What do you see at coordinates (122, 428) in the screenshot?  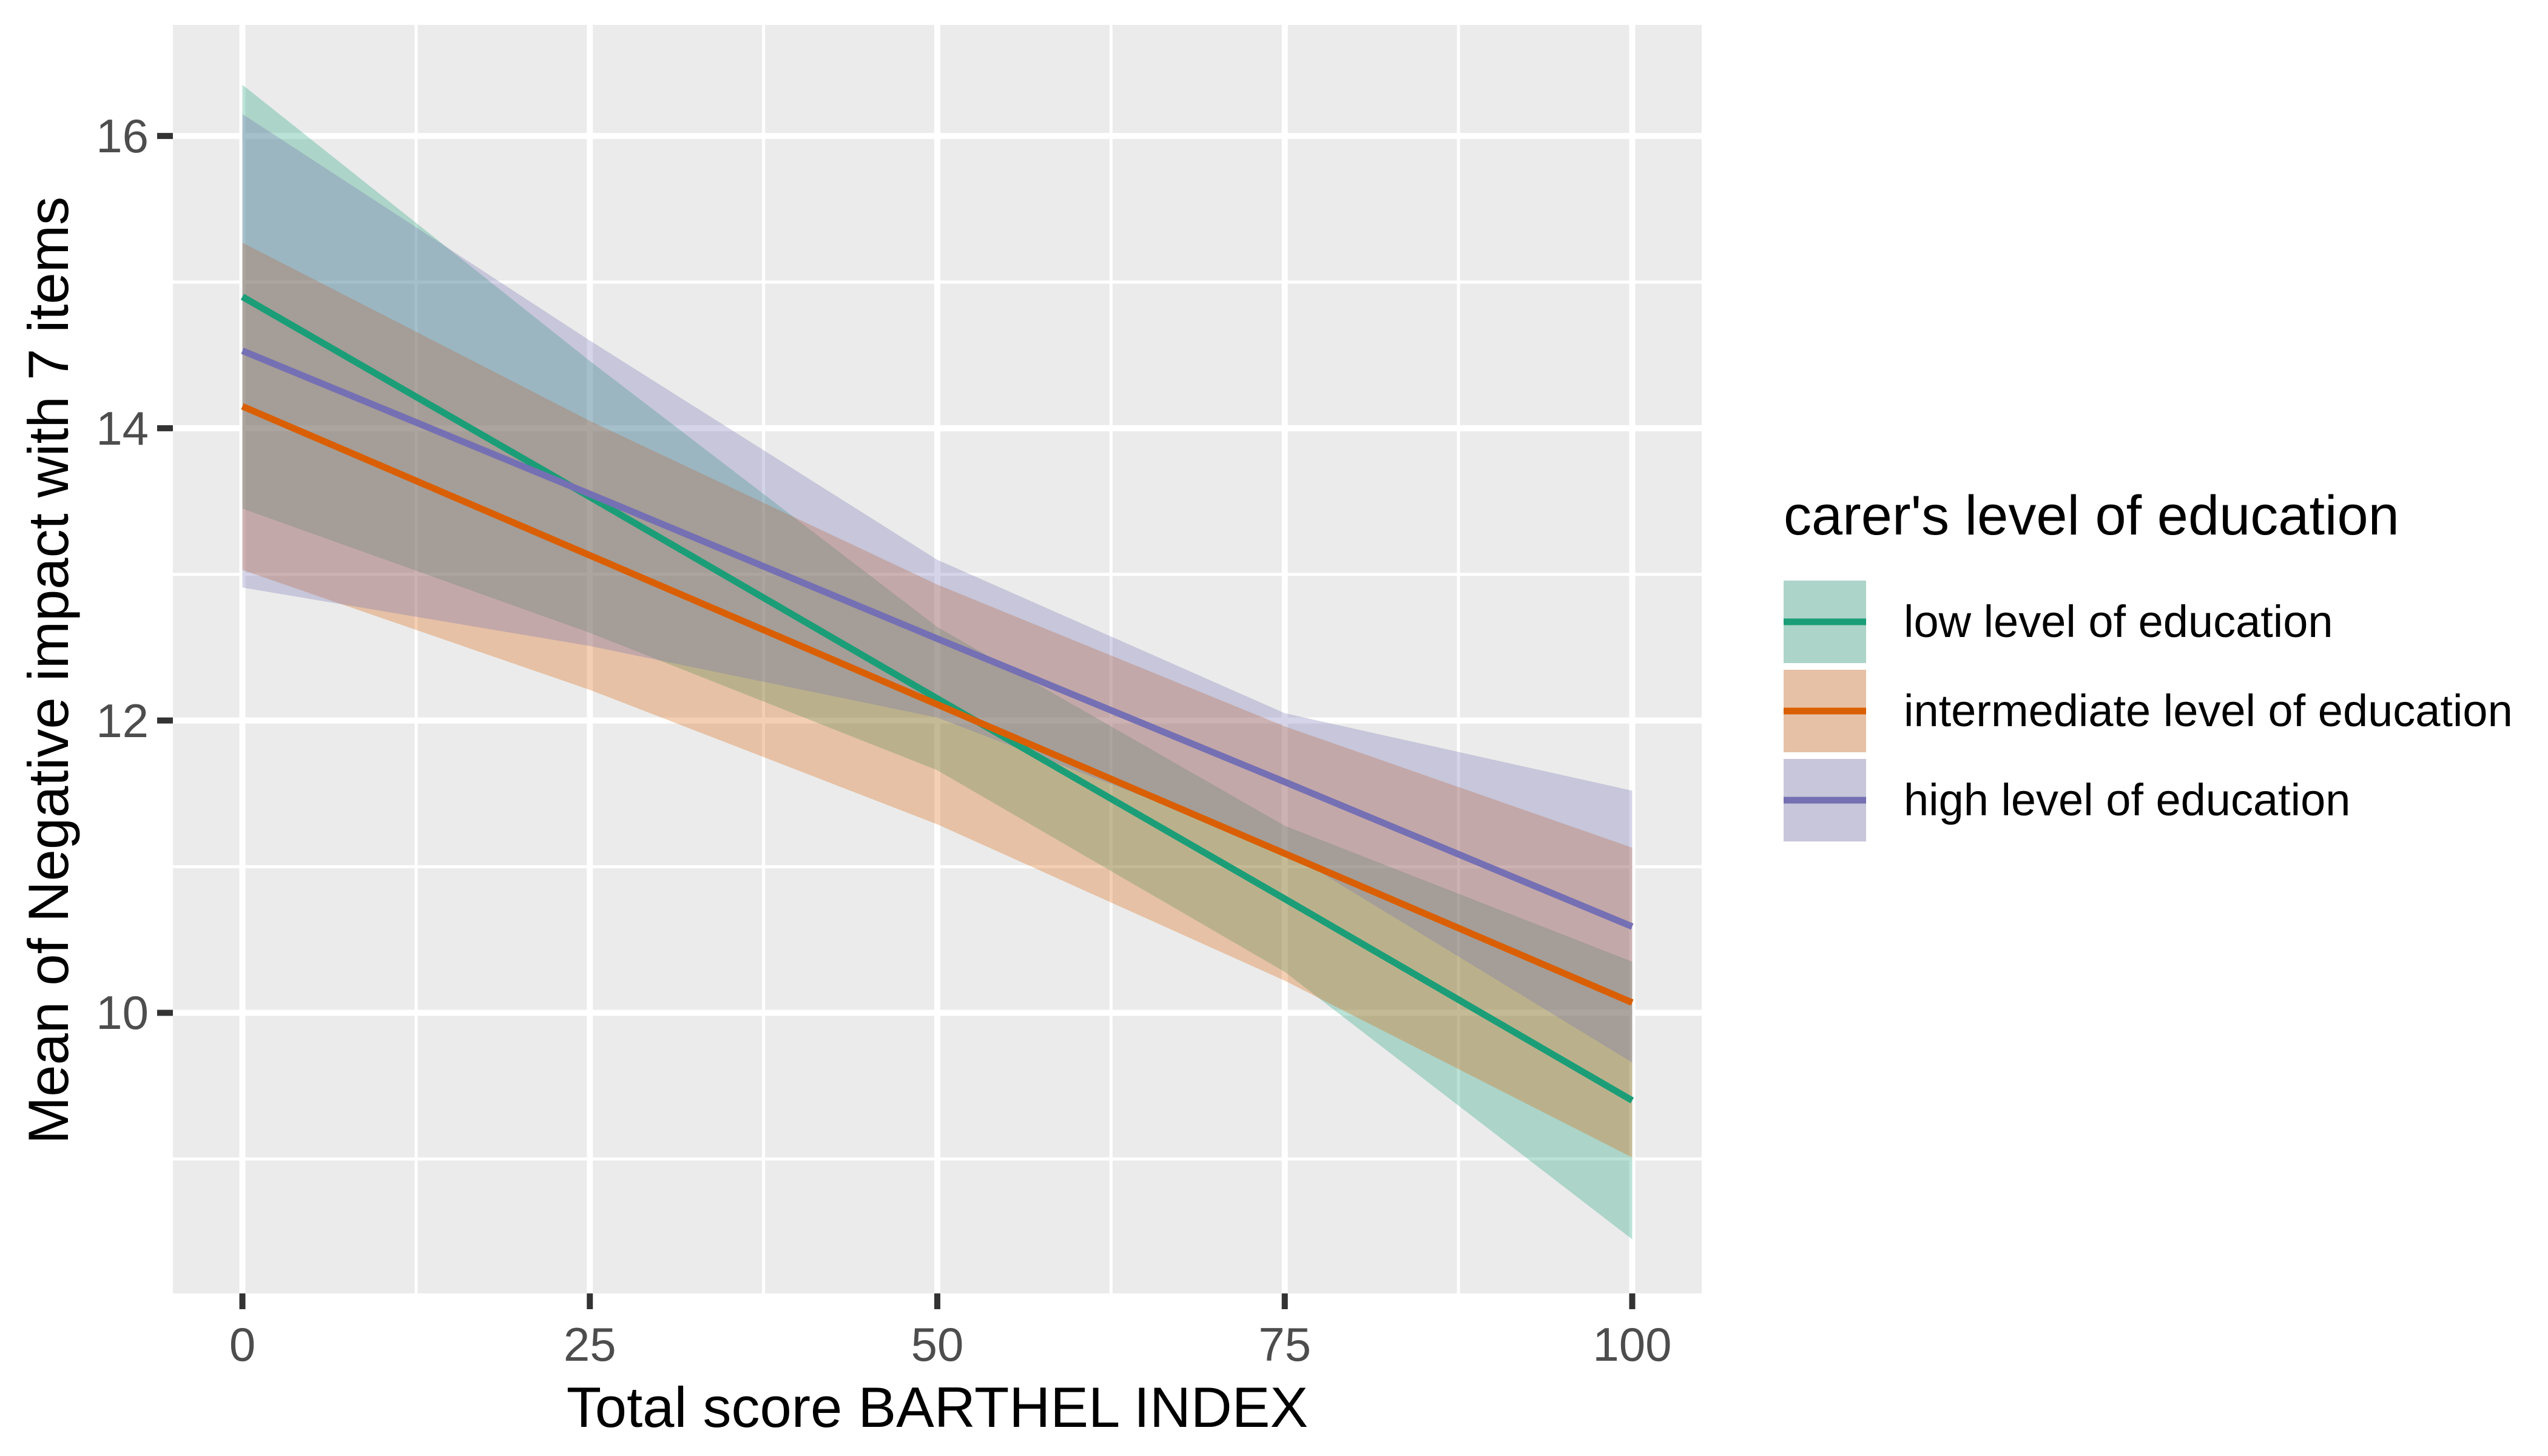 I see `y-tick-label: 14` at bounding box center [122, 428].